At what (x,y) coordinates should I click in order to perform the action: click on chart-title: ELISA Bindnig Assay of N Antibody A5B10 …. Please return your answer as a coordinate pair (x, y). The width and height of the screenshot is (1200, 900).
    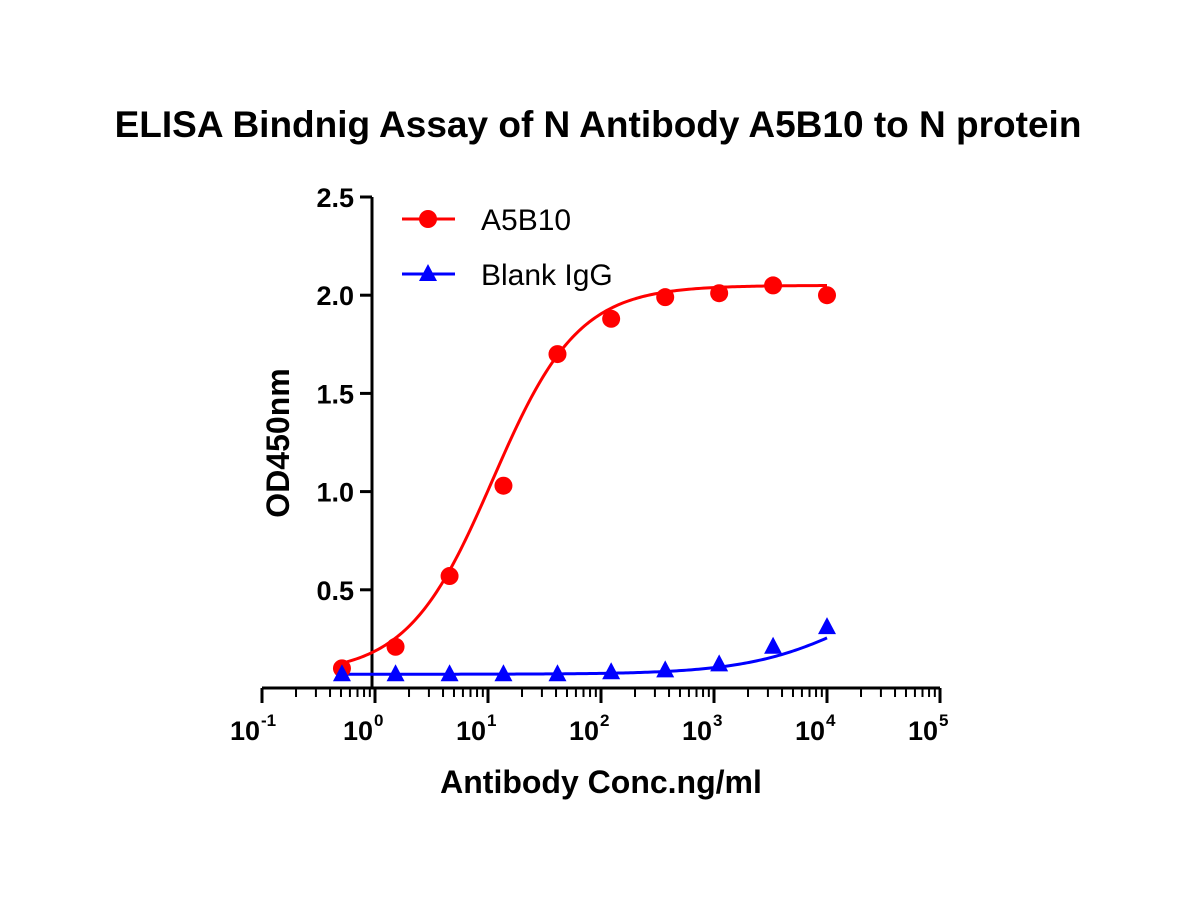
    Looking at the image, I should click on (598, 124).